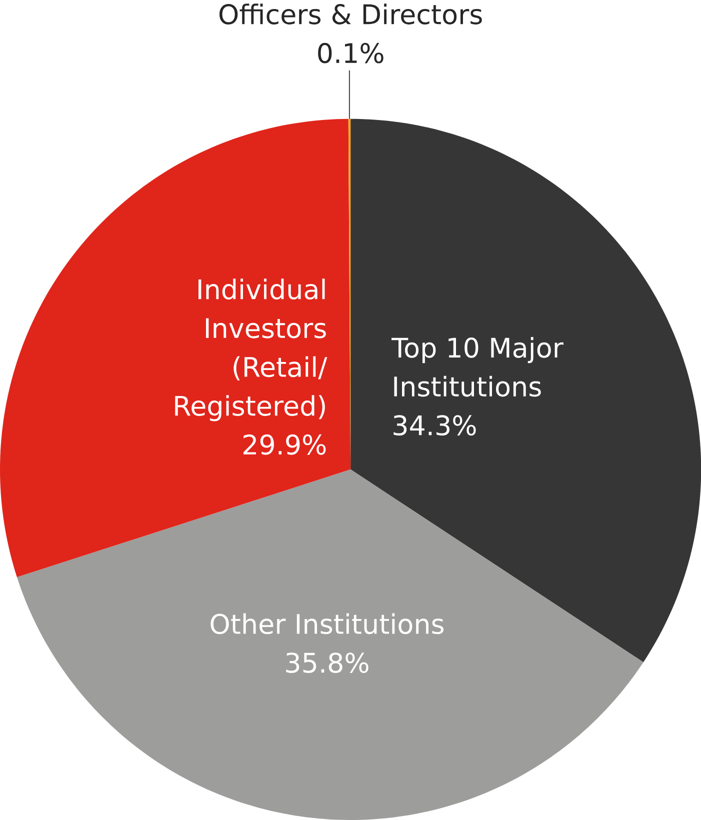 Image resolution: width=701 pixels, height=820 pixels. What do you see at coordinates (251, 350) in the screenshot?
I see `slice-label: Individual Investors (Retail/Registered)` at bounding box center [251, 350].